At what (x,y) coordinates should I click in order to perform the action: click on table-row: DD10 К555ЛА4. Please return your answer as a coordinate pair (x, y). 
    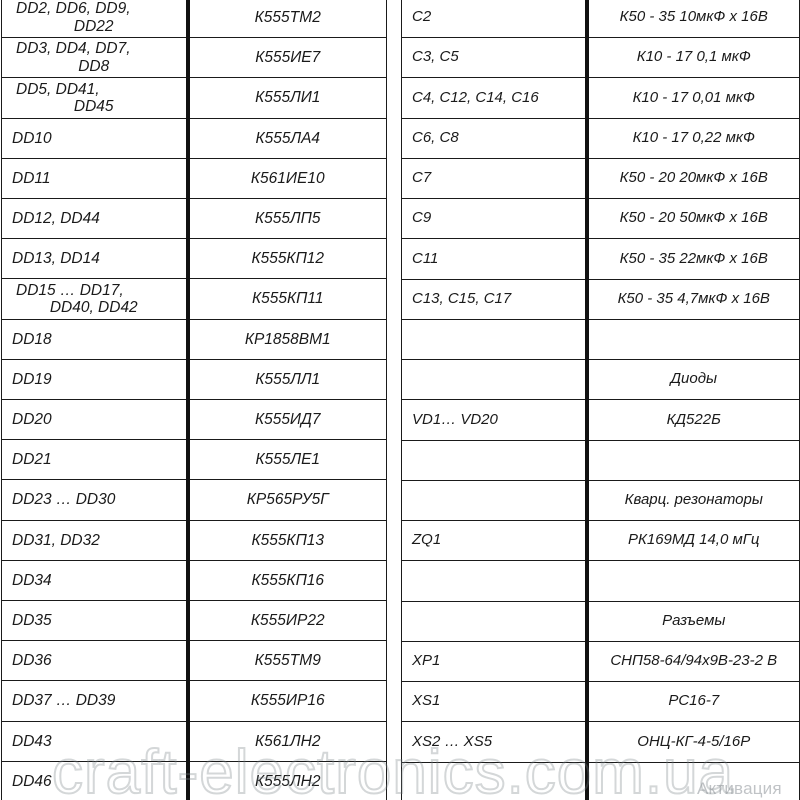
    Looking at the image, I should click on (194, 138).